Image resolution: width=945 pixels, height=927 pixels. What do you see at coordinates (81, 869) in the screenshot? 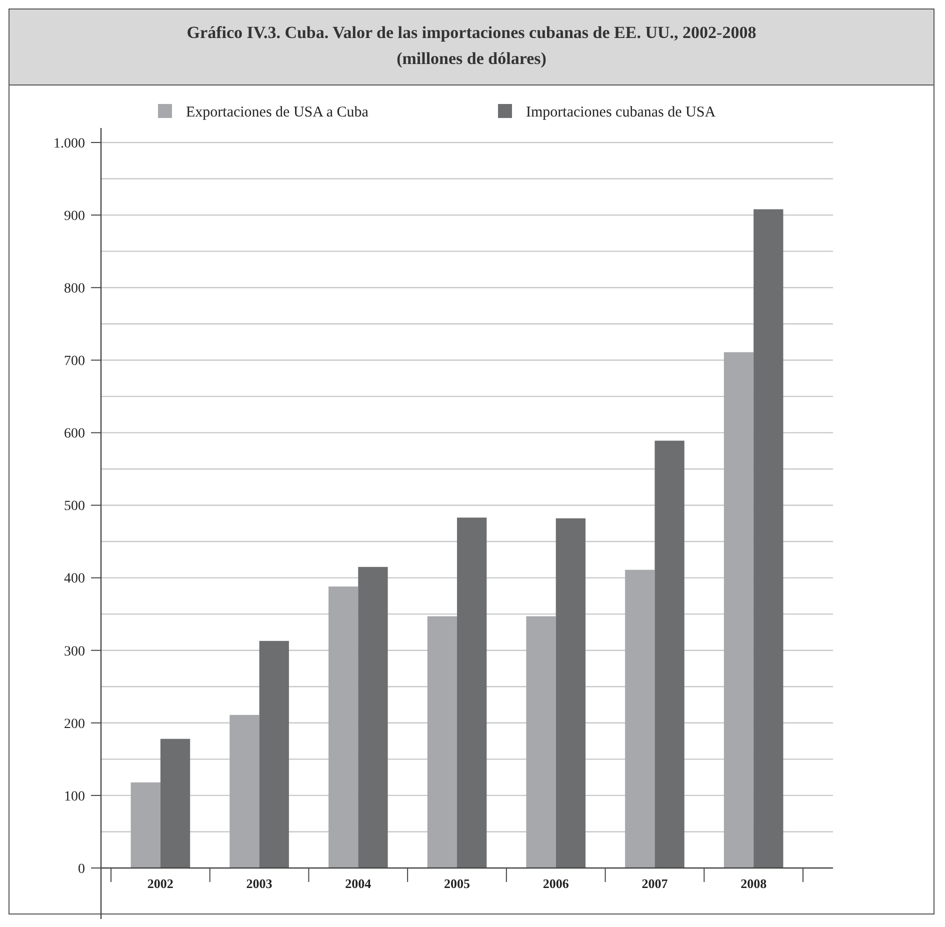
I see `y-tick-label: 0` at bounding box center [81, 869].